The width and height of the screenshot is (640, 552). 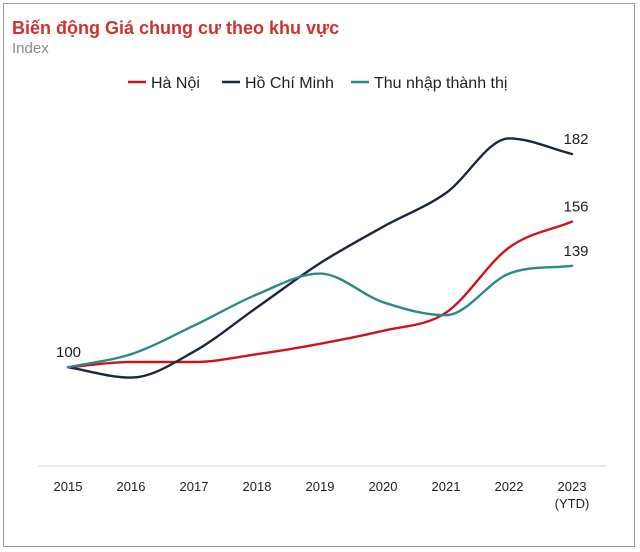 What do you see at coordinates (320, 486) in the screenshot?
I see `x-tick-label: 2019` at bounding box center [320, 486].